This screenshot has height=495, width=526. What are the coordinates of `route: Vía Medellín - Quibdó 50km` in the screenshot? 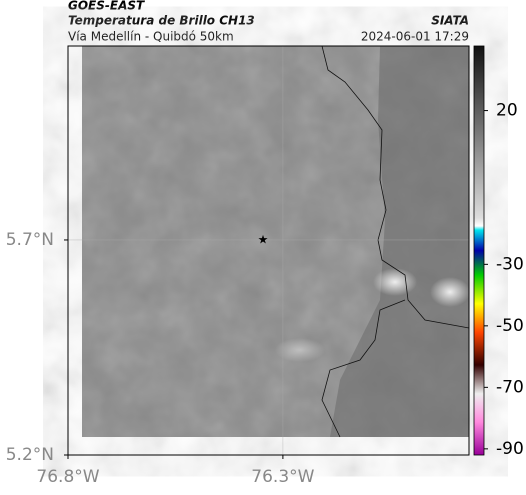 It's located at (151, 37).